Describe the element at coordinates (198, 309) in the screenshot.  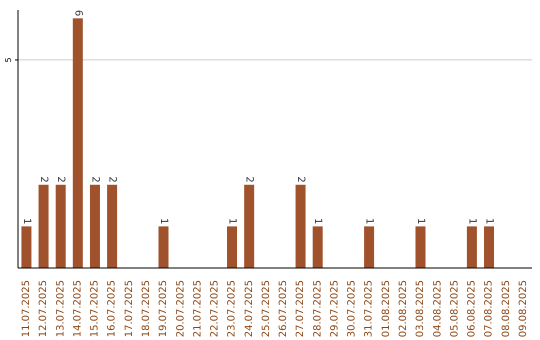
I see `x-tick-label: 21.07.2025` at that location.